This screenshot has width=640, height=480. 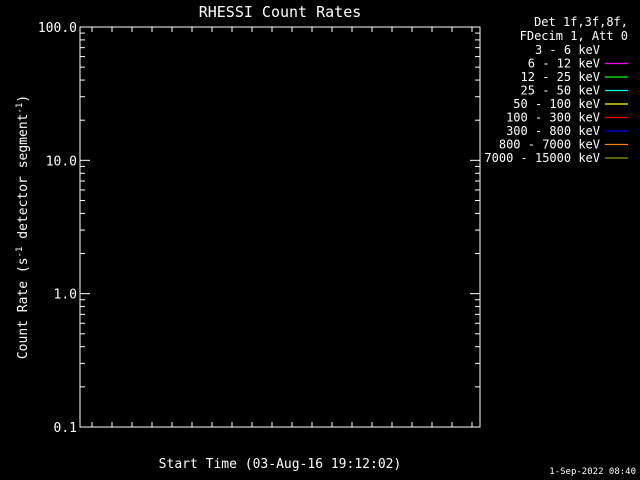 What do you see at coordinates (592, 472) in the screenshot?
I see `timestamp: 1-Sep-2022 08:40` at bounding box center [592, 472].